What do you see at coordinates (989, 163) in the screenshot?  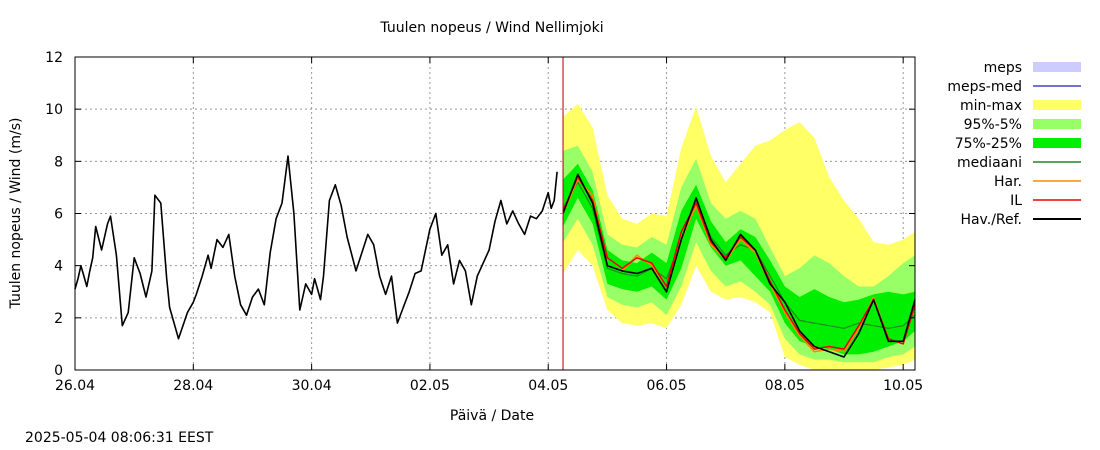 I see `legend-label: mediaani` at bounding box center [989, 163].